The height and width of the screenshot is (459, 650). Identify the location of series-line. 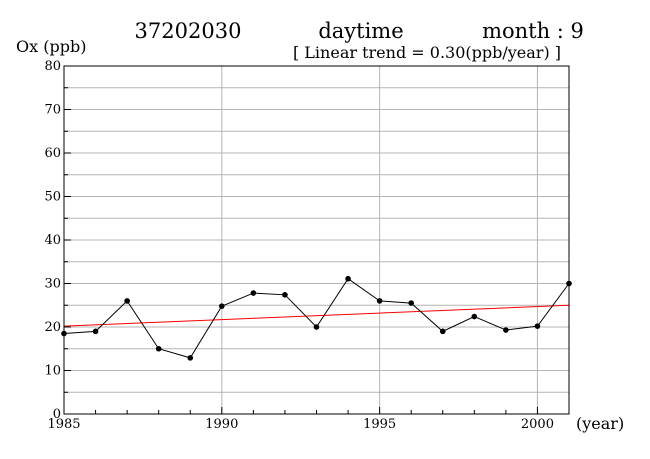
(316, 318).